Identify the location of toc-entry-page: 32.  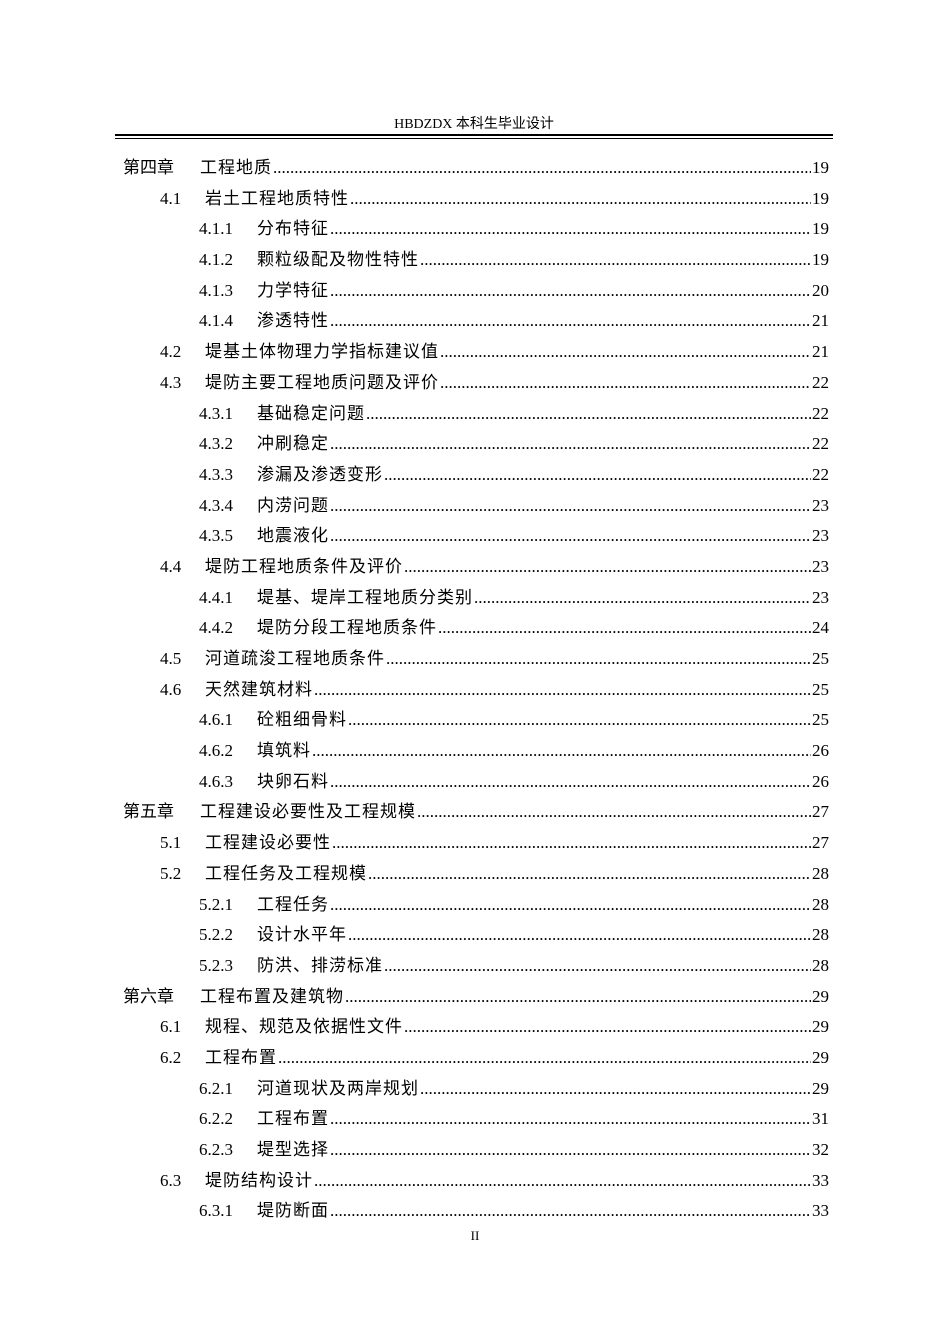
(820, 1149).